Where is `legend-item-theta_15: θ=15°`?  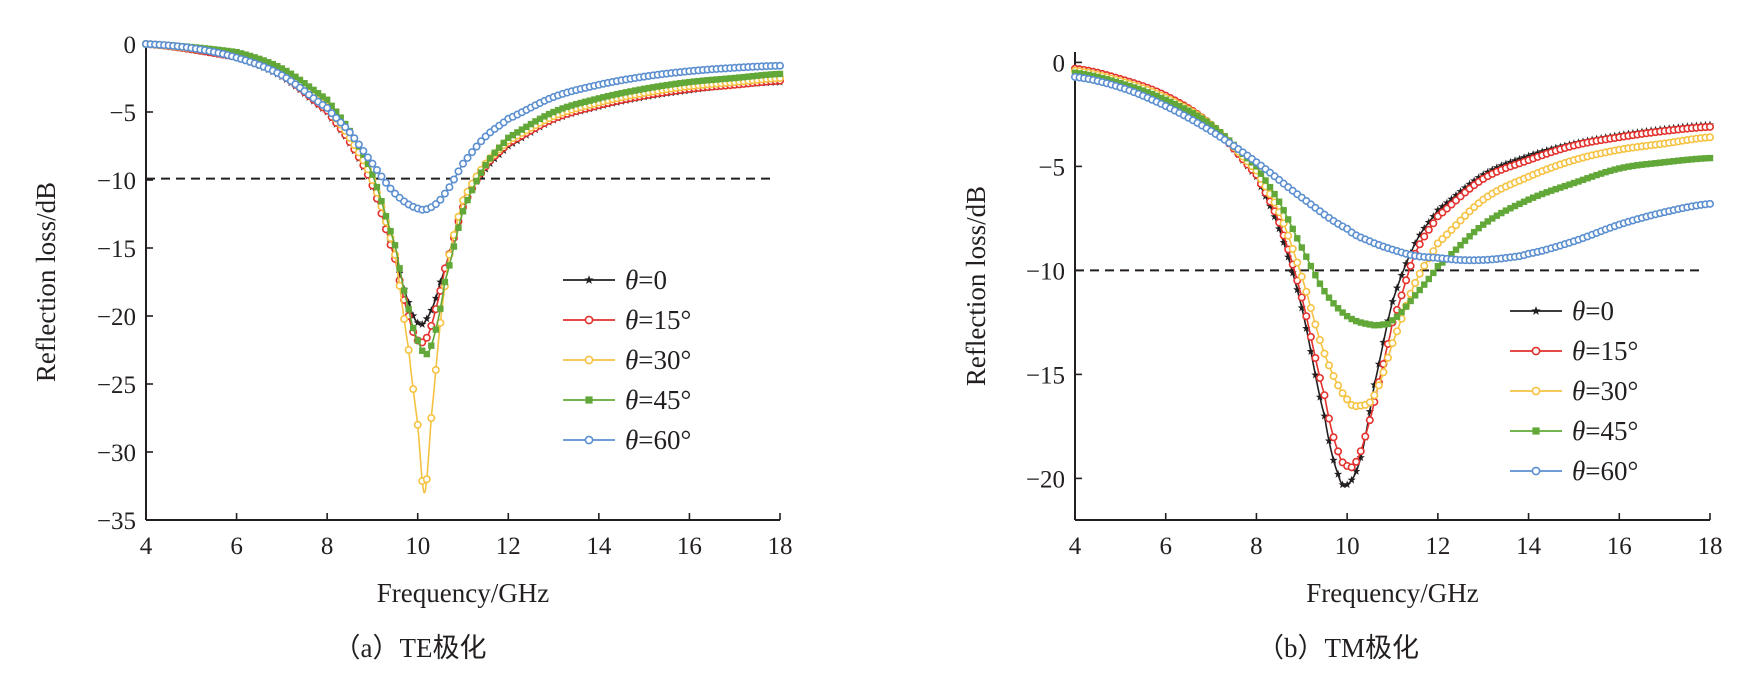
legend-item-theta_15: θ=15° is located at coordinates (1574, 351).